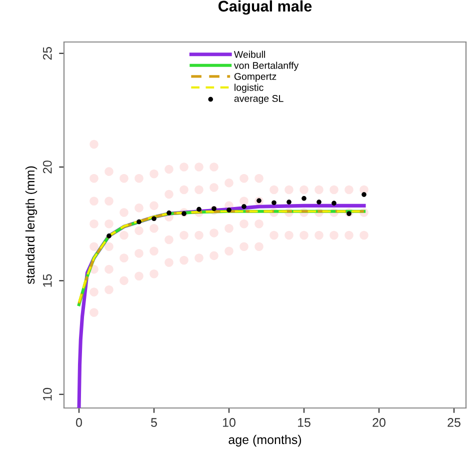 The height and width of the screenshot is (472, 469). What do you see at coordinates (47, 167) in the screenshot?
I see `y-tick-label: 20` at bounding box center [47, 167].